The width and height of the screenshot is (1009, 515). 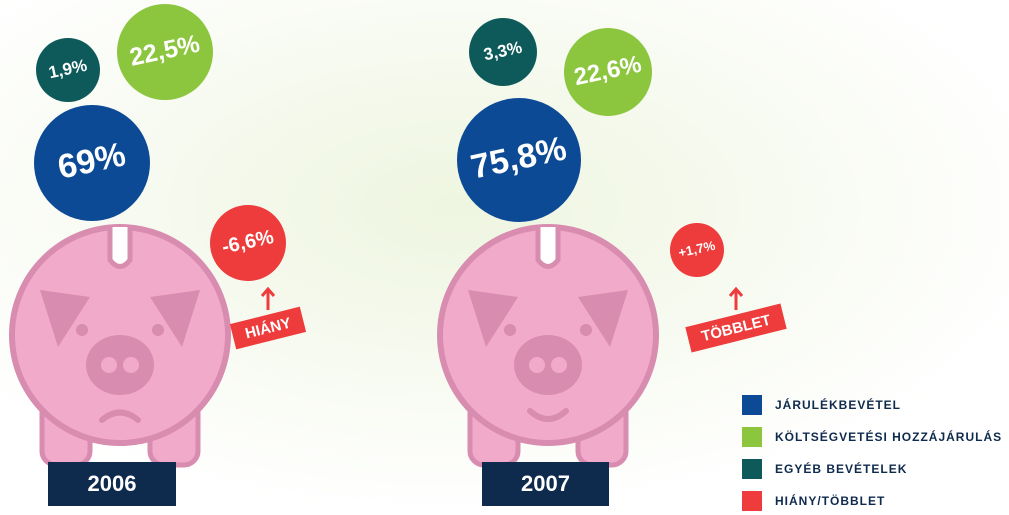 I want to click on legend-label: KÖLTSÉGVETÉSI HOZZÁJÁRULÁS, so click(x=888, y=436).